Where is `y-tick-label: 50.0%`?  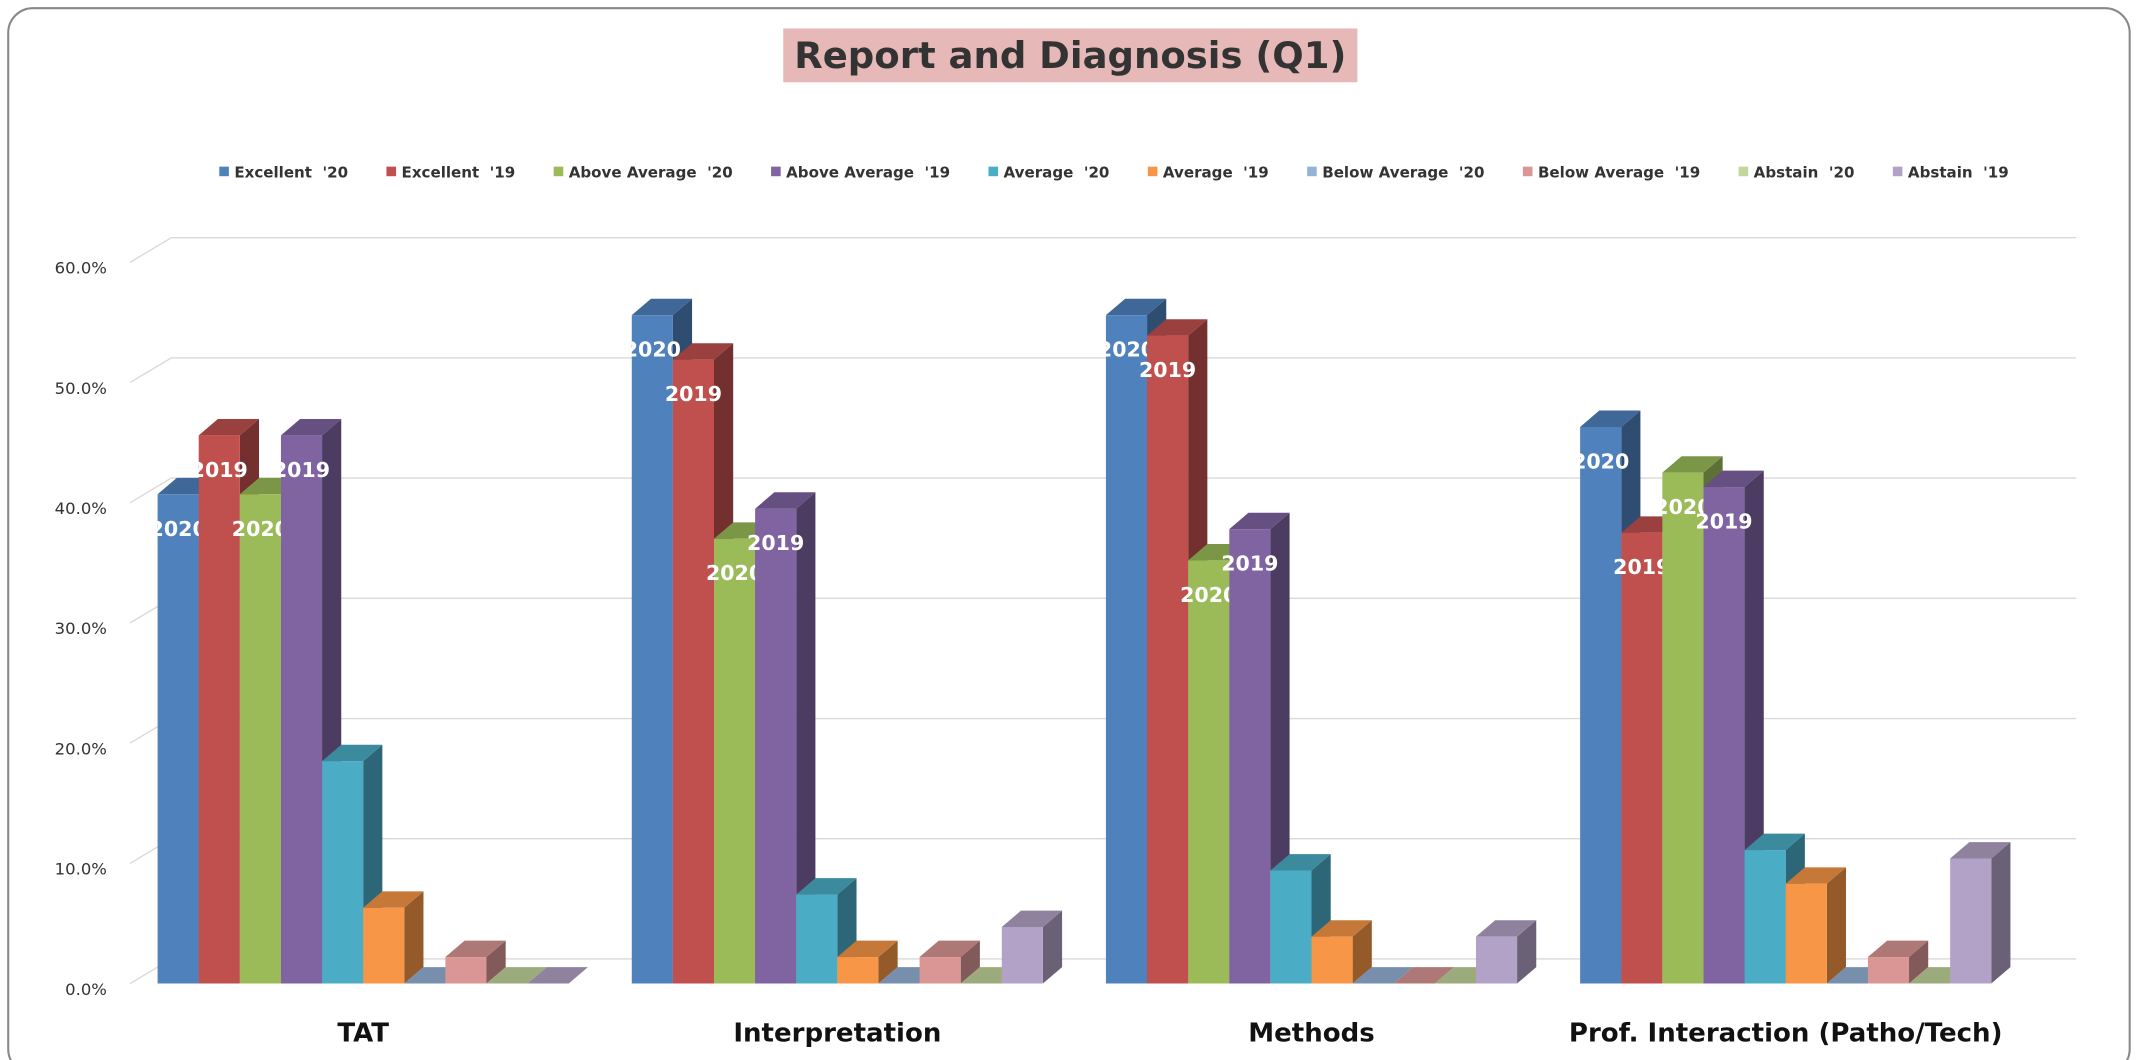 y-tick-label: 50.0% is located at coordinates (81, 388).